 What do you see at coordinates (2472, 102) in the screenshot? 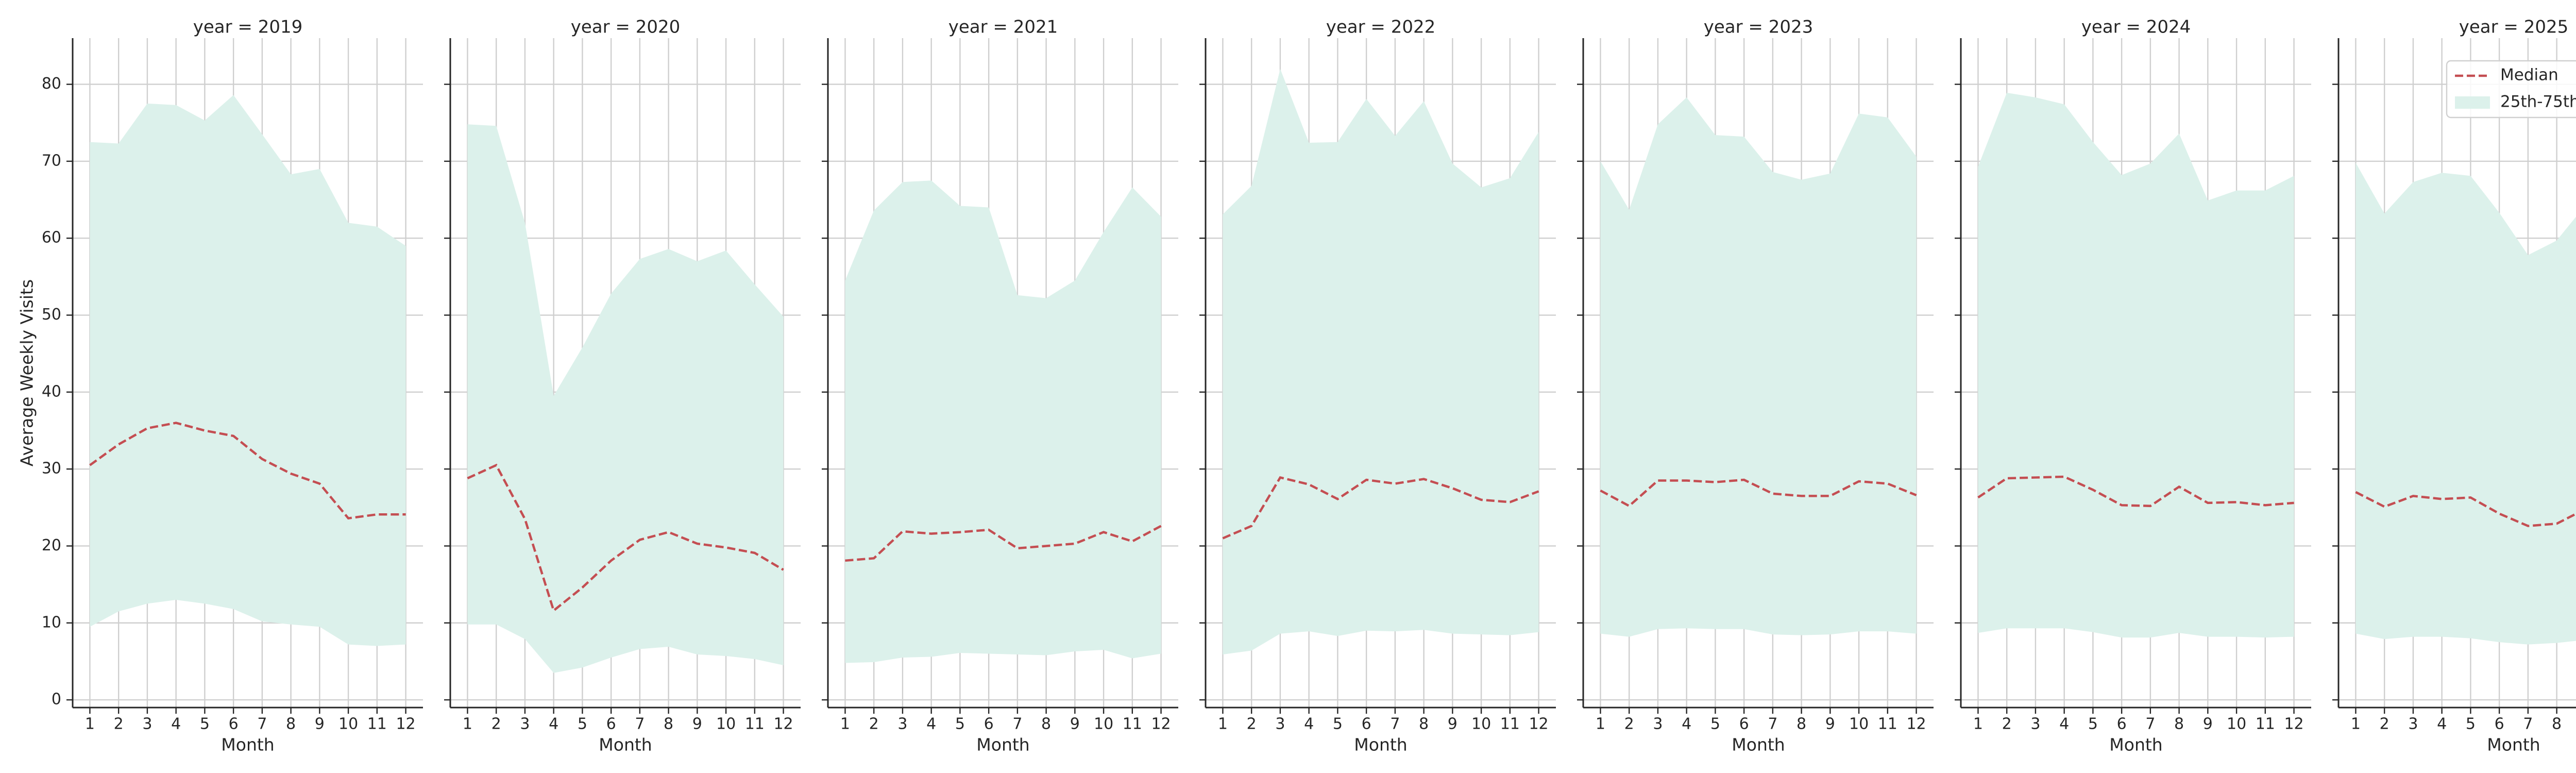
I see `legend-swatch` at bounding box center [2472, 102].